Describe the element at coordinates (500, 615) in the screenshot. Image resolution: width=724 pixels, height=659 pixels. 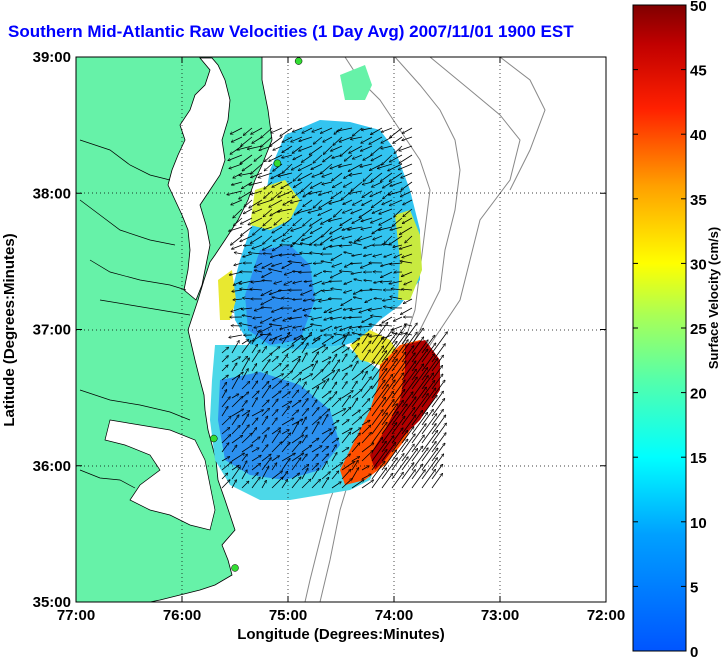
I see `x-tick-label: 73:00` at that location.